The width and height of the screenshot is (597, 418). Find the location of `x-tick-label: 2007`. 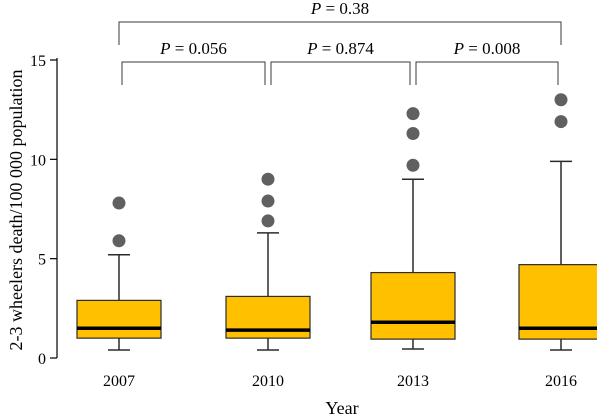

x-tick-label: 2007 is located at coordinates (119, 381).